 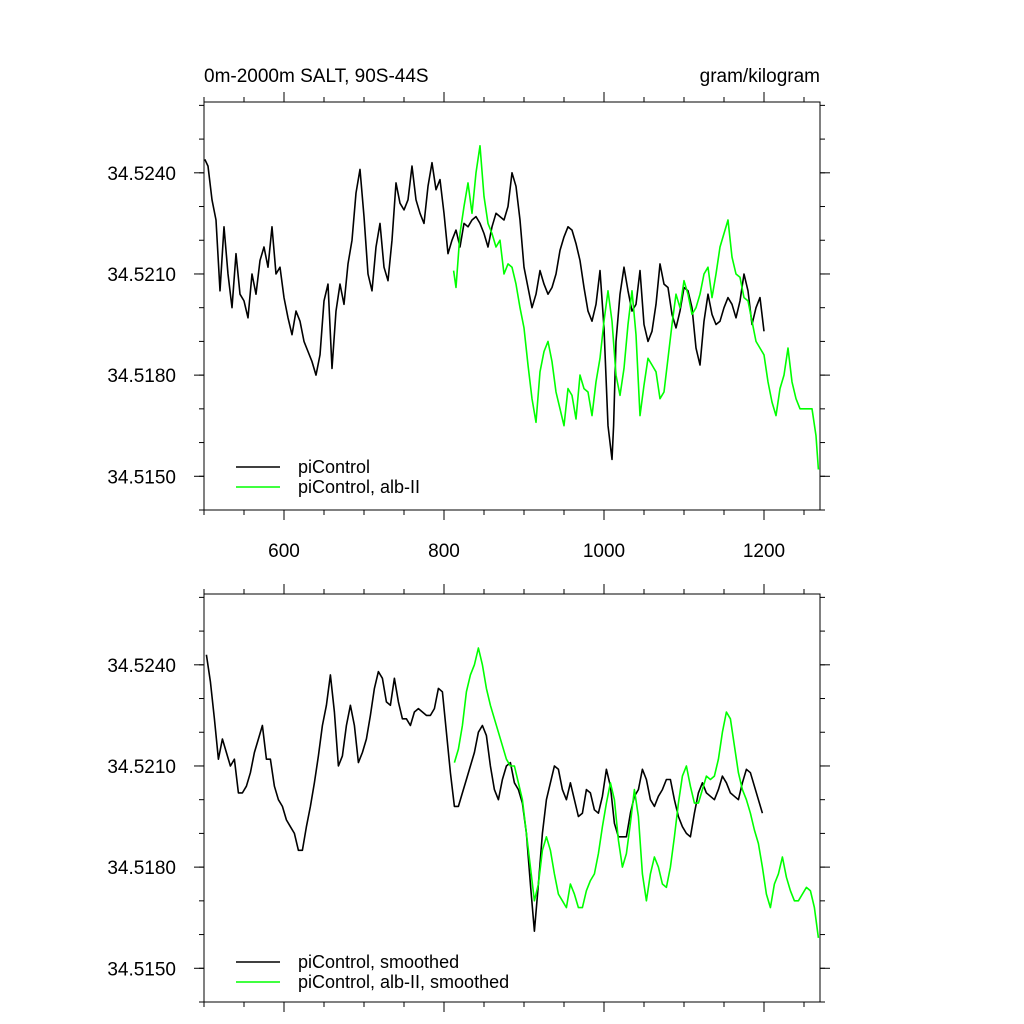 I want to click on legend-label: piControl, alb-II, smoothed, so click(x=403, y=982).